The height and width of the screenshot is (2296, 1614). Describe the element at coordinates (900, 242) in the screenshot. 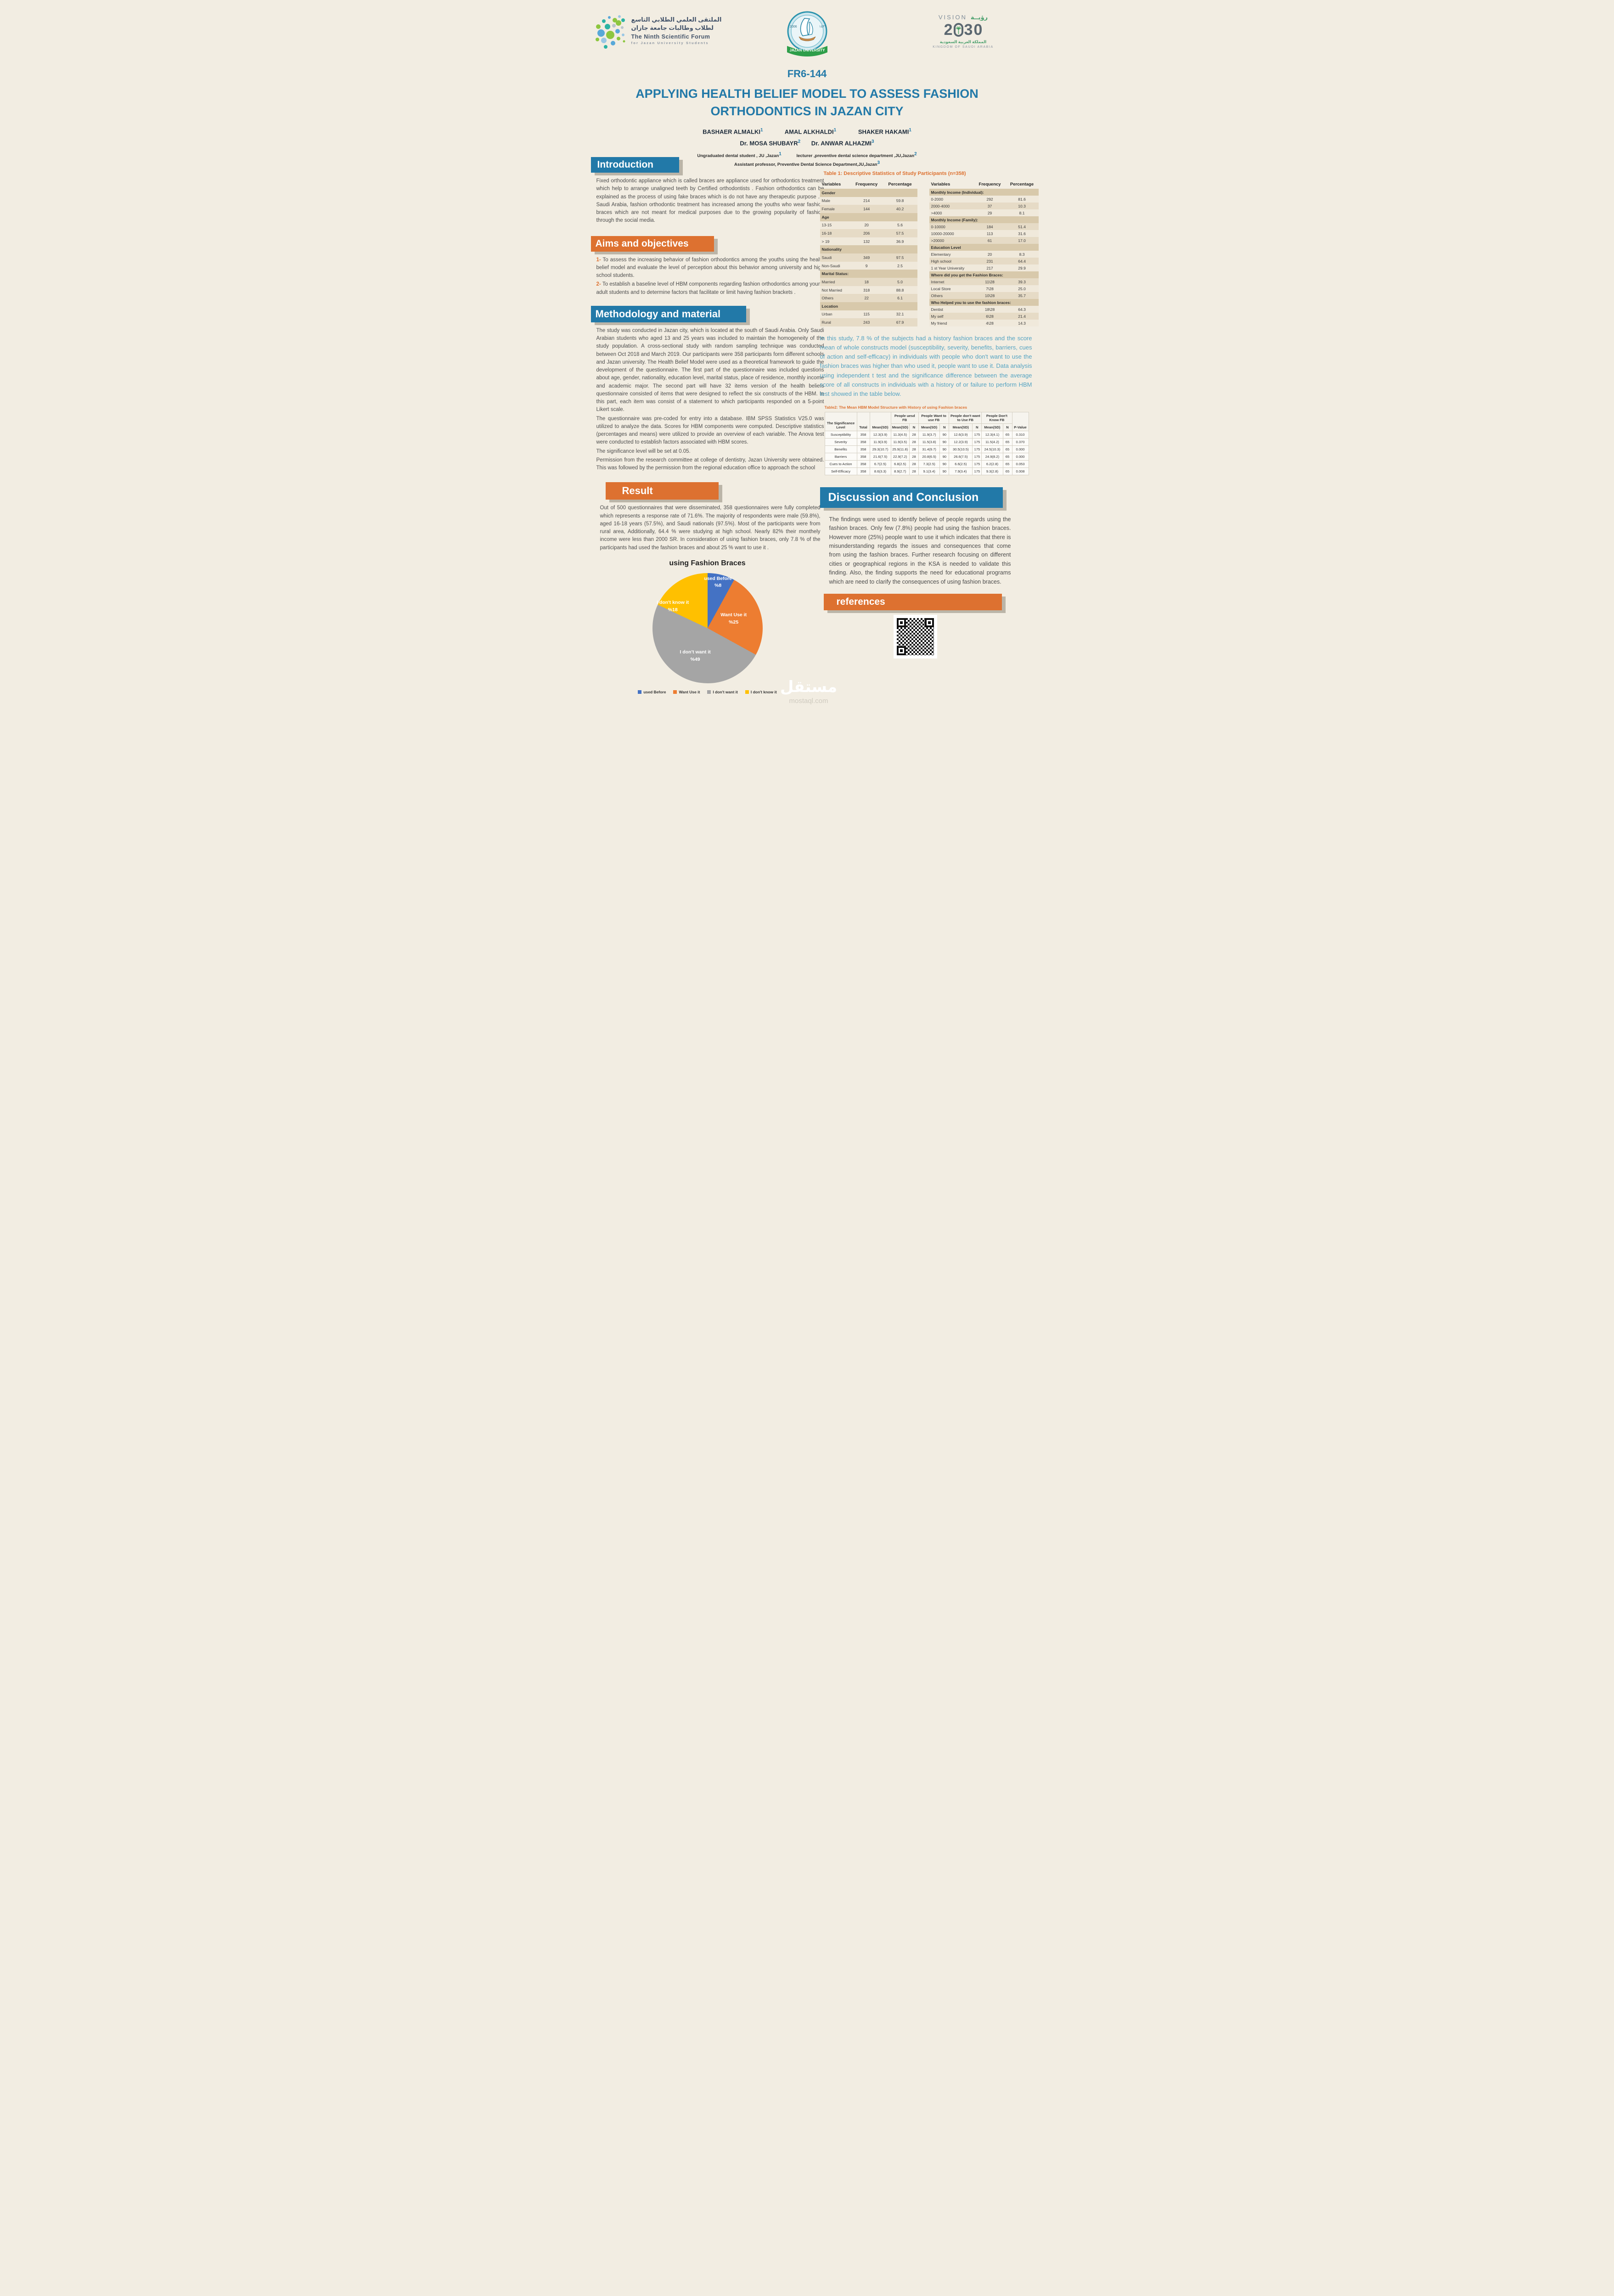

I see `table-cell: 36.9` at that location.